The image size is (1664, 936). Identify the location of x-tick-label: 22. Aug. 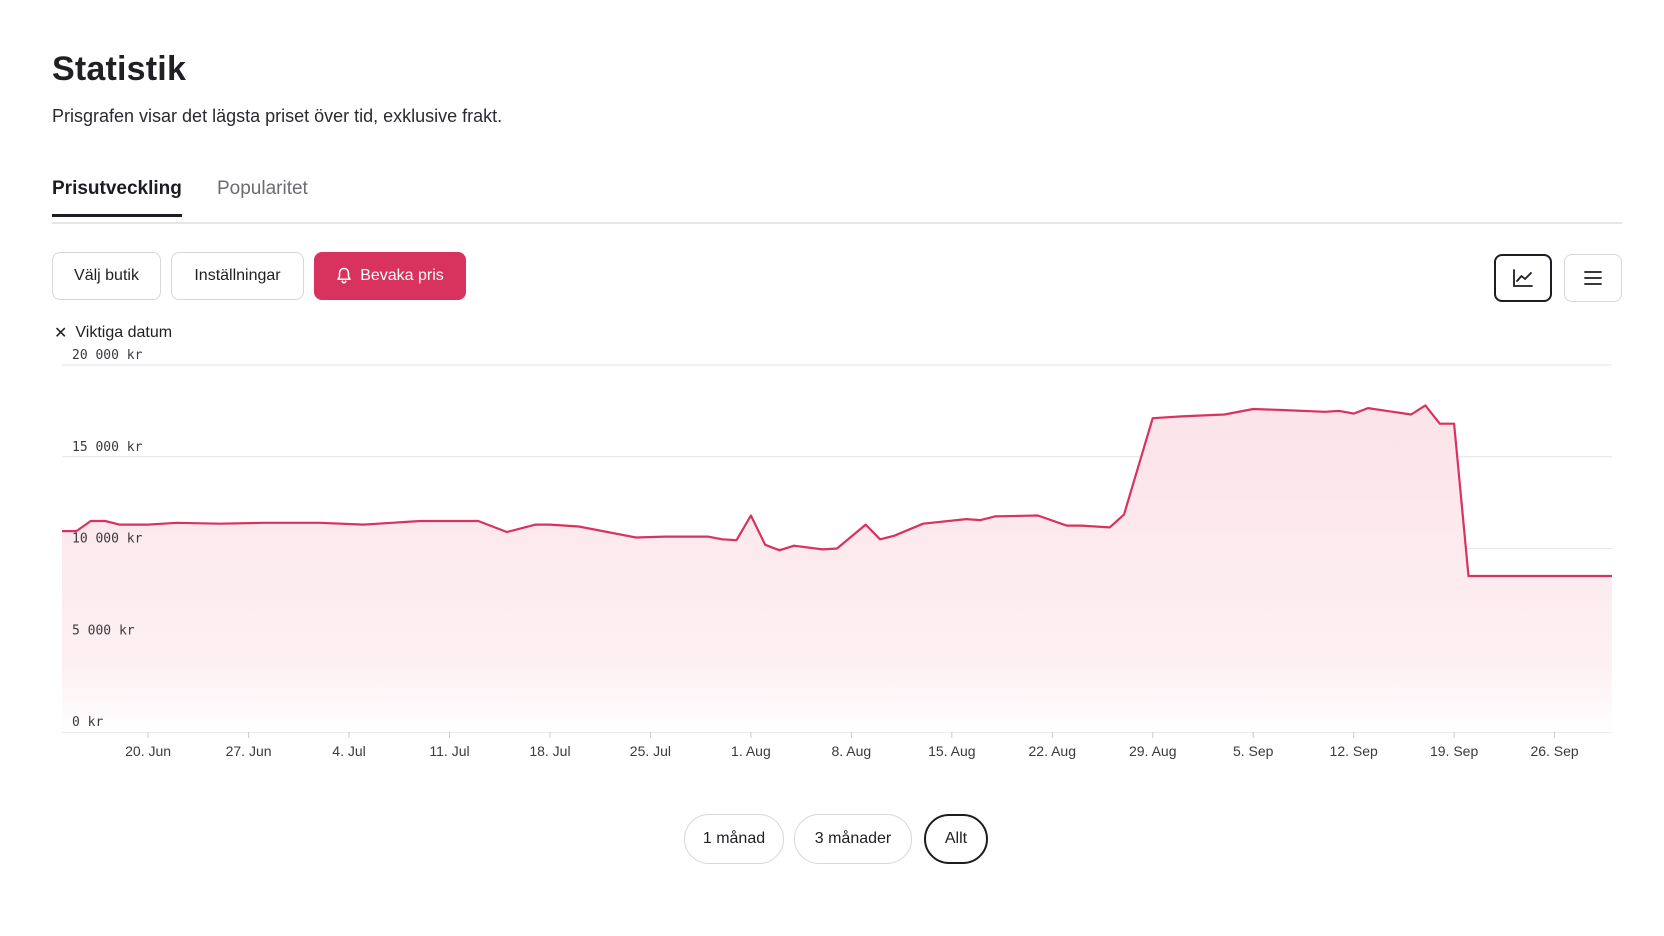
(1053, 751).